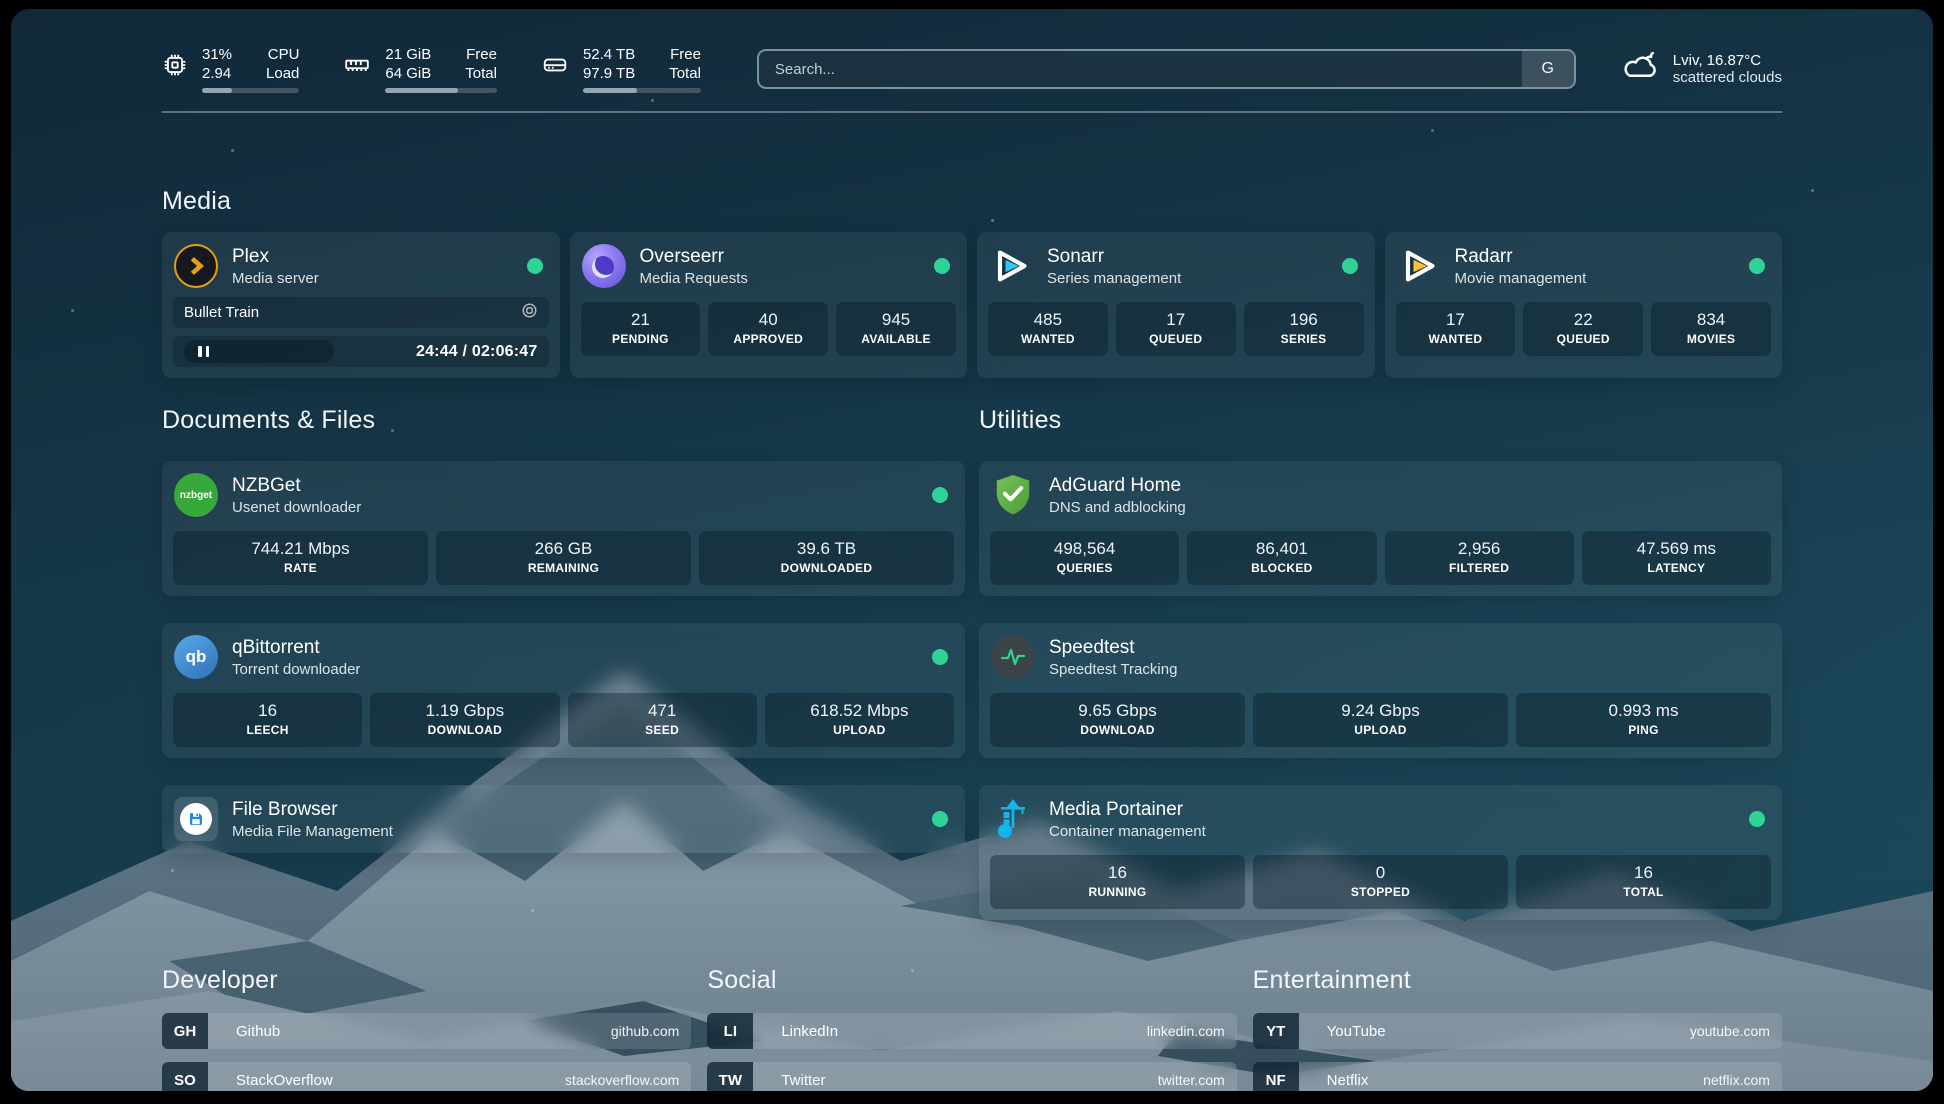  I want to click on stat-value: 945, so click(896, 319).